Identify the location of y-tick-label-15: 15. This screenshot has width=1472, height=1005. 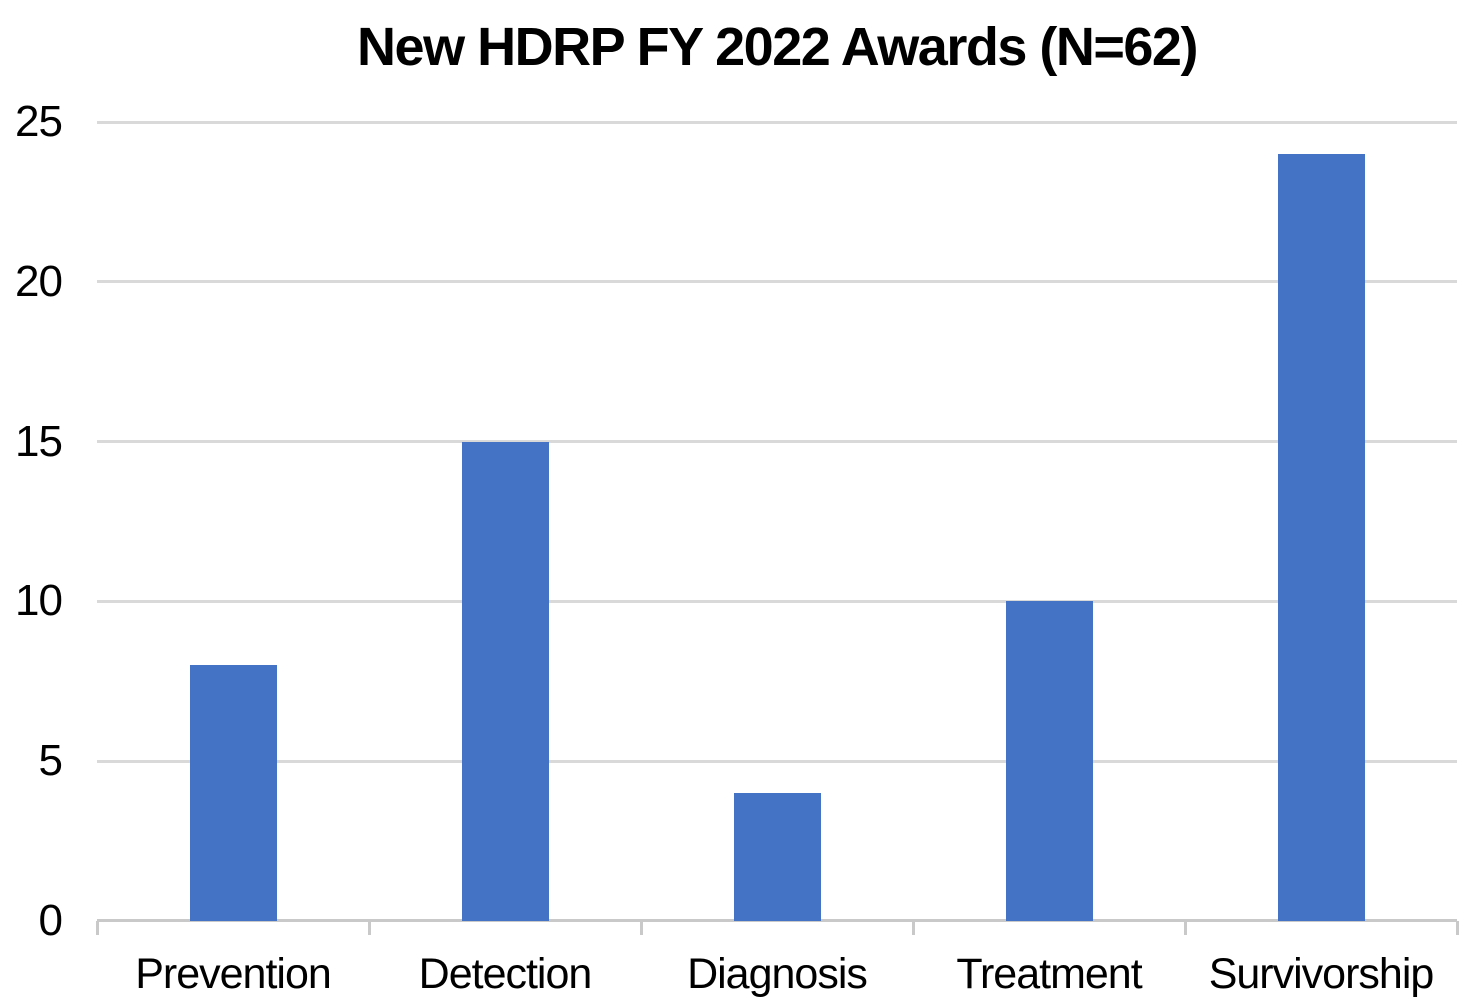
(39, 441).